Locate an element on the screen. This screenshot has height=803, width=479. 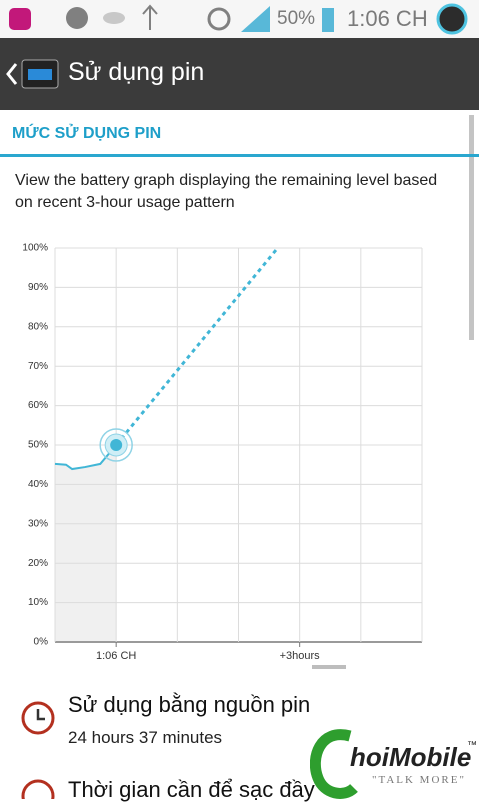
watermark: hoiMobile ™ "TALK MORE" is located at coordinates (394, 763).